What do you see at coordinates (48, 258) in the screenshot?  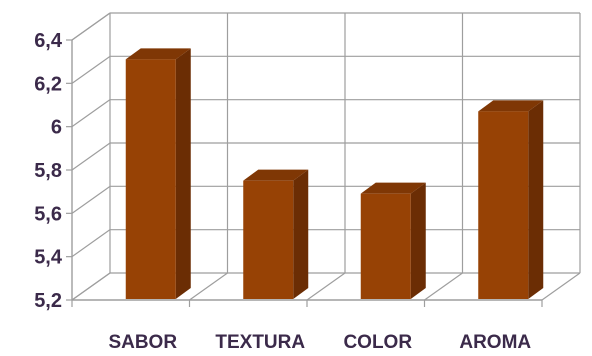 I see `y-tick-label: 5,4` at bounding box center [48, 258].